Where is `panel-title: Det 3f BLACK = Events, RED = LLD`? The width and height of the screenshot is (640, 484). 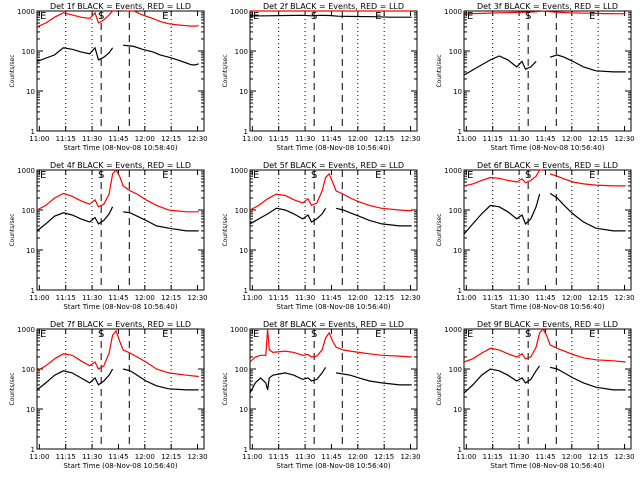
panel-title: Det 3f BLACK = Events, RED = LLD is located at coordinates (547, 6).